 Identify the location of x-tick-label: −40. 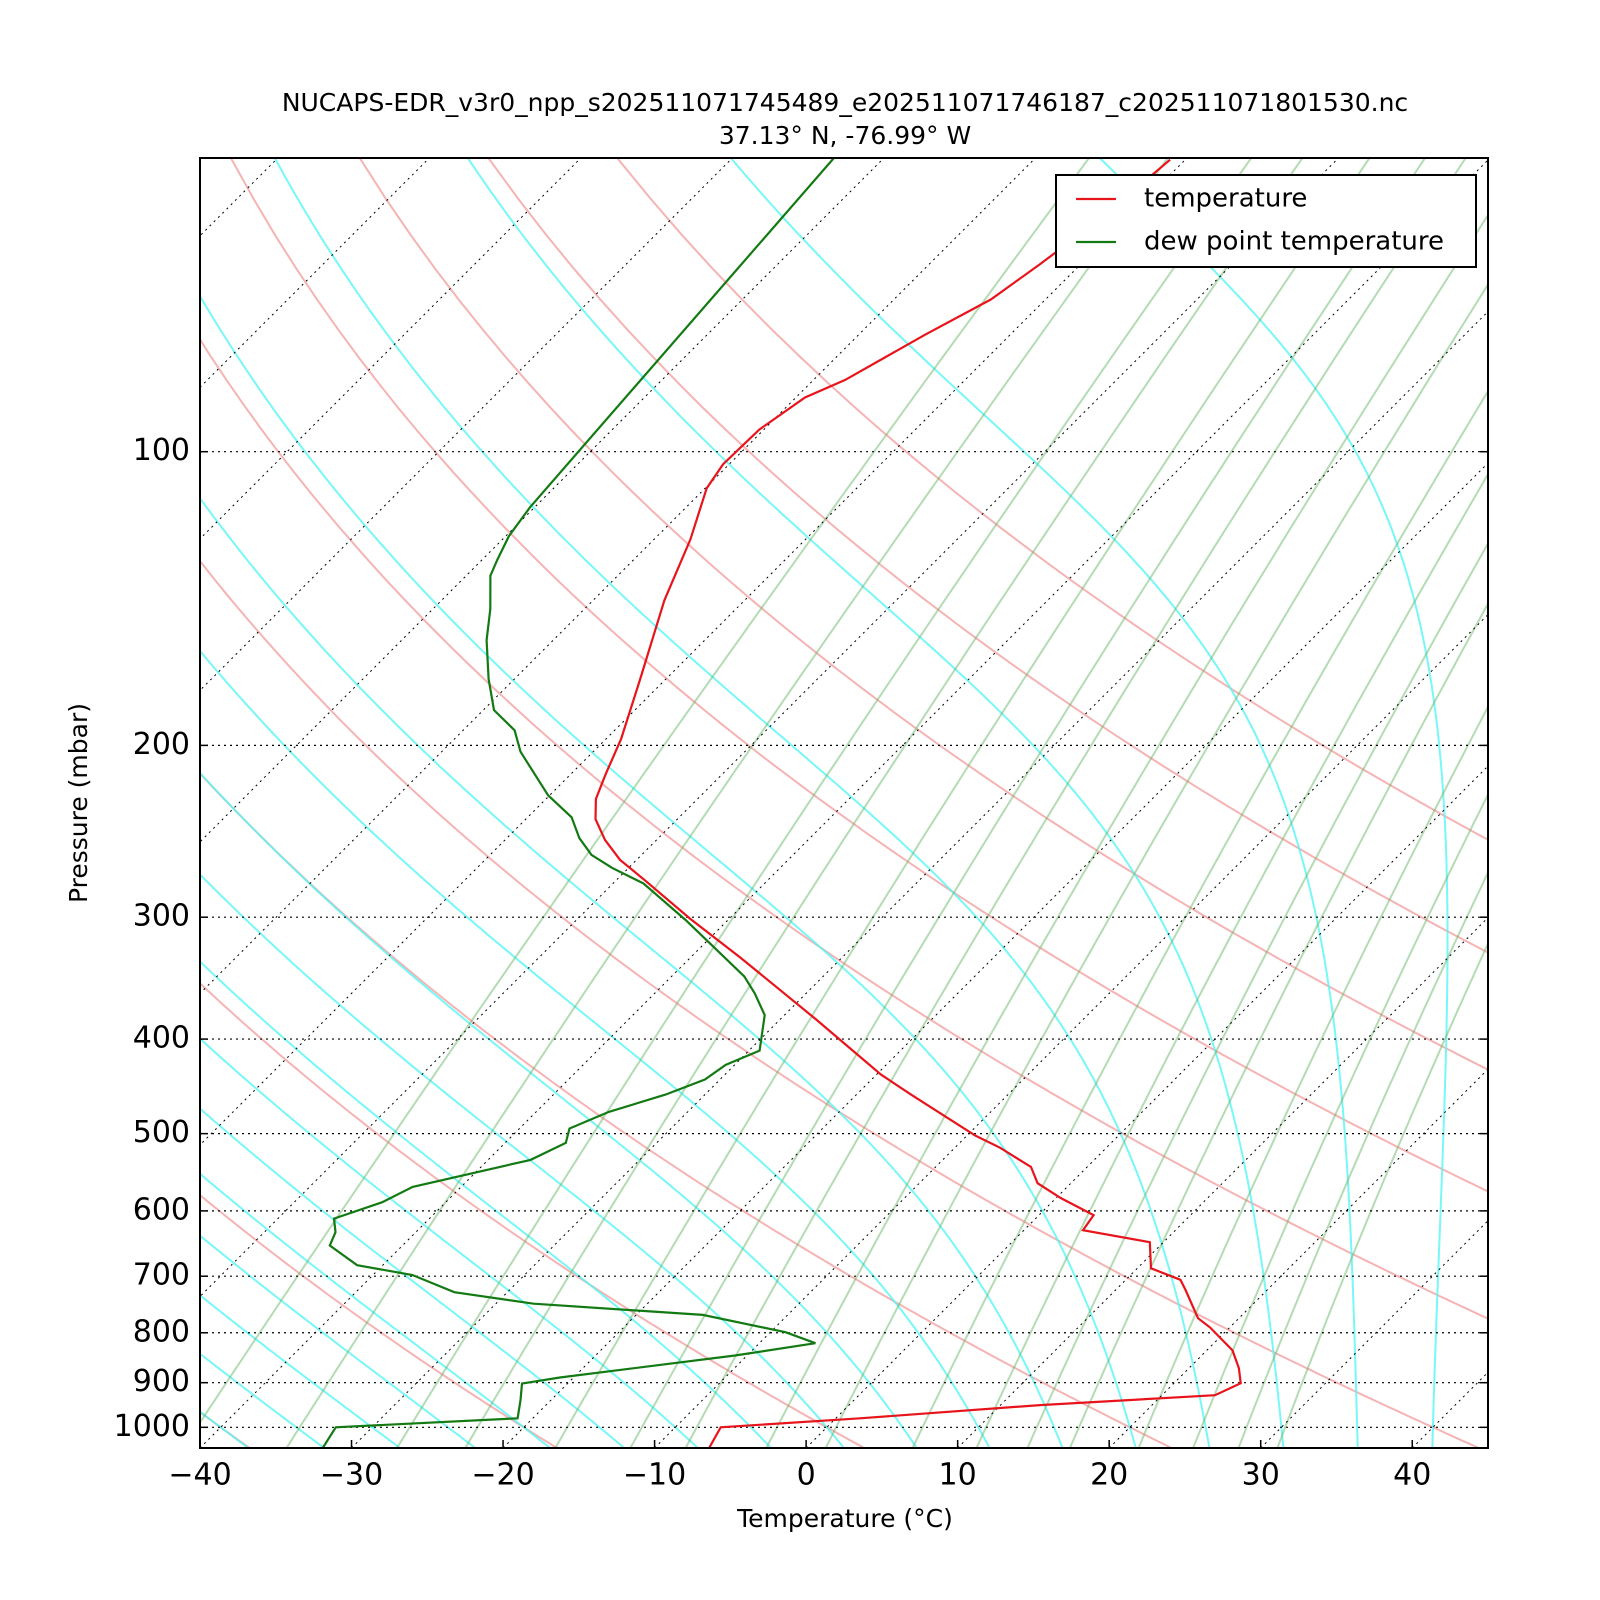
(199, 1475).